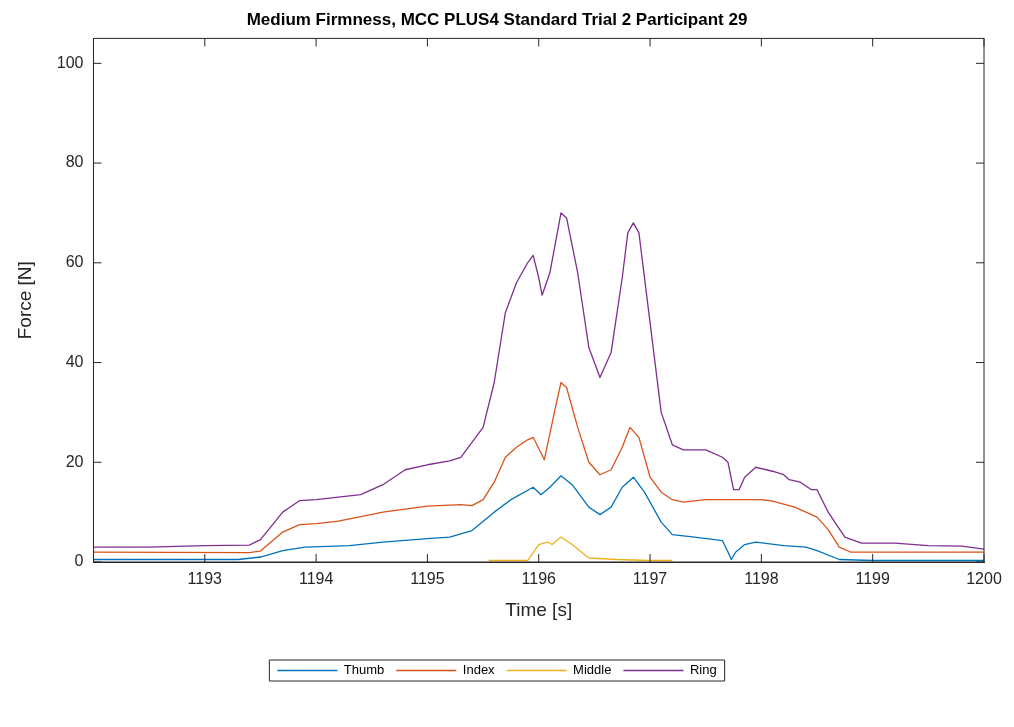 The width and height of the screenshot is (1014, 727). I want to click on x-tick-label: 1196, so click(539, 579).